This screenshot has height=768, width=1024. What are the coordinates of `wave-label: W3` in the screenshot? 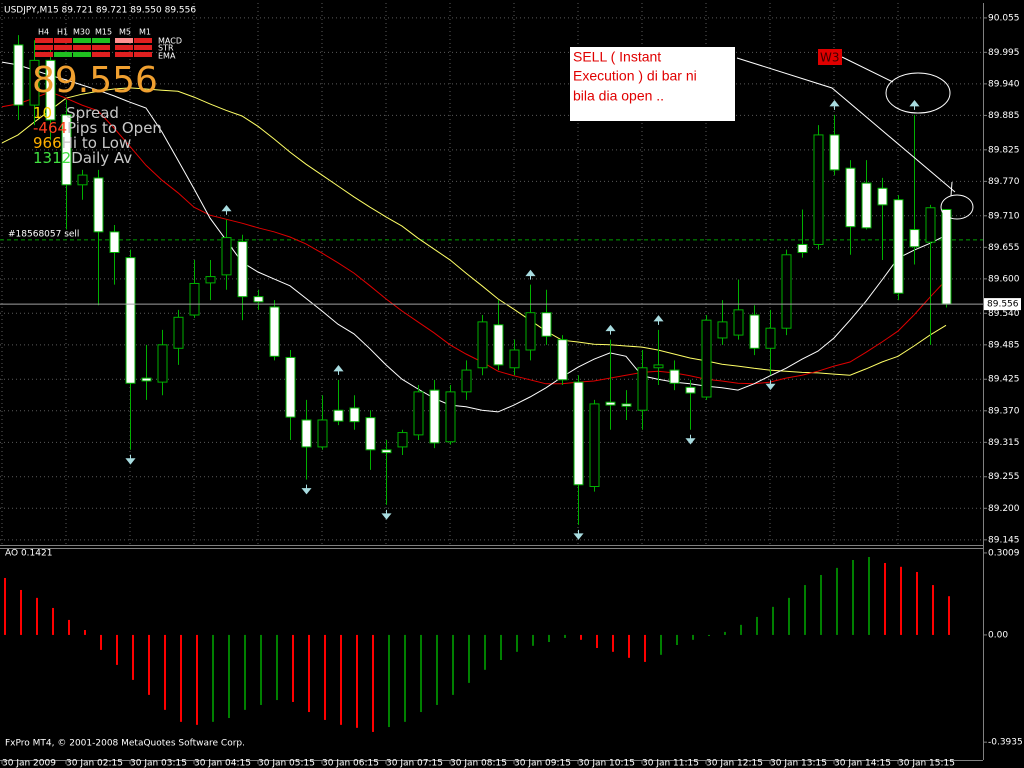 It's located at (830, 58).